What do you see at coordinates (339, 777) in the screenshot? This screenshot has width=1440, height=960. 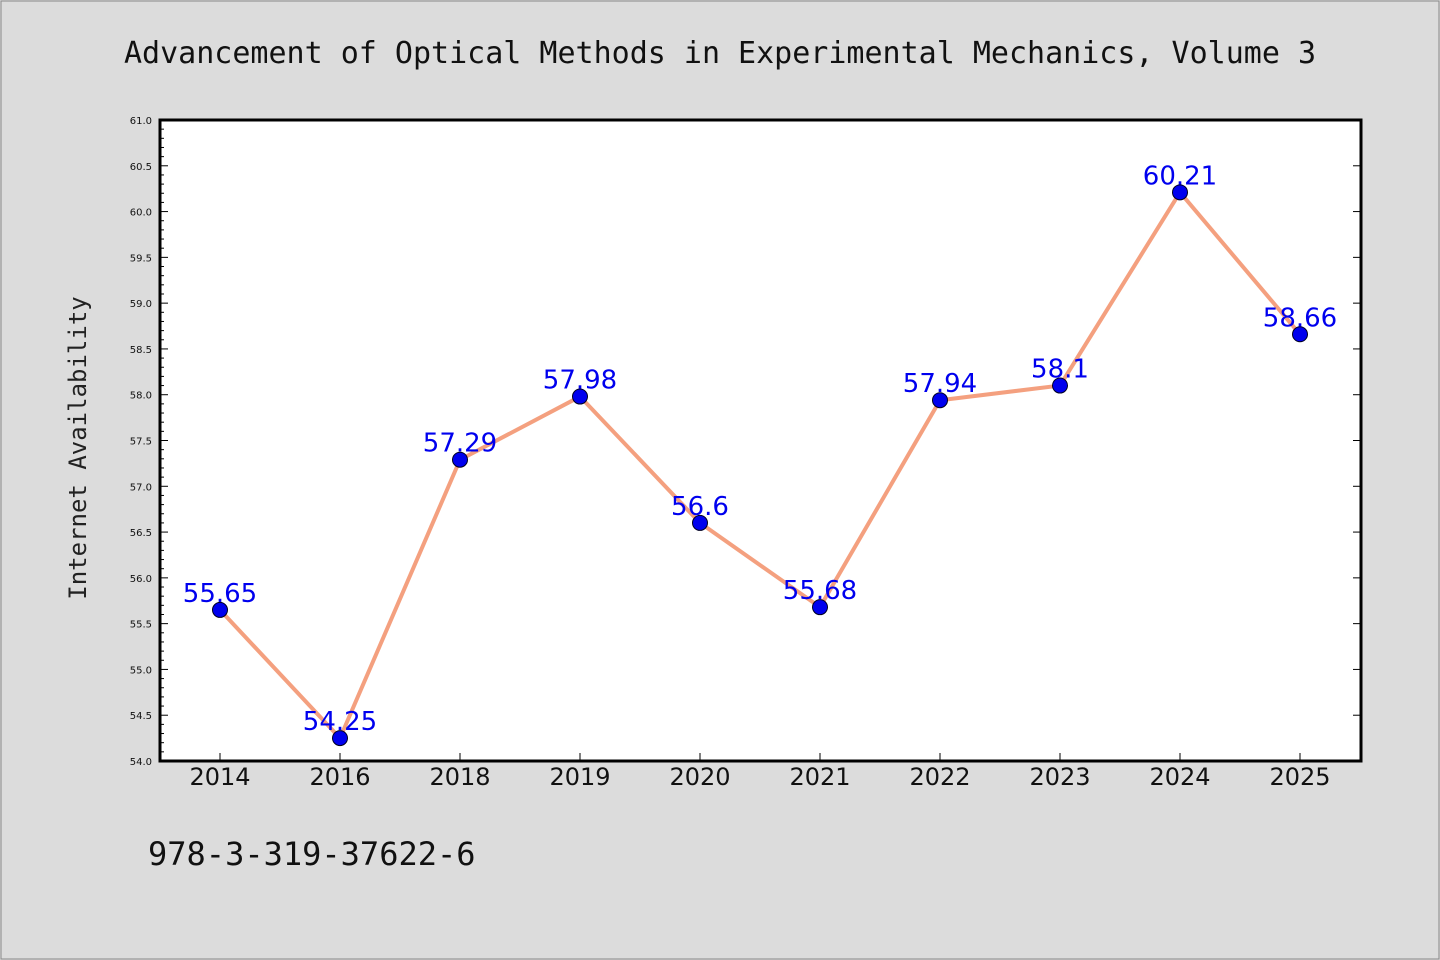 I see `x-tick-label: 2016` at bounding box center [339, 777].